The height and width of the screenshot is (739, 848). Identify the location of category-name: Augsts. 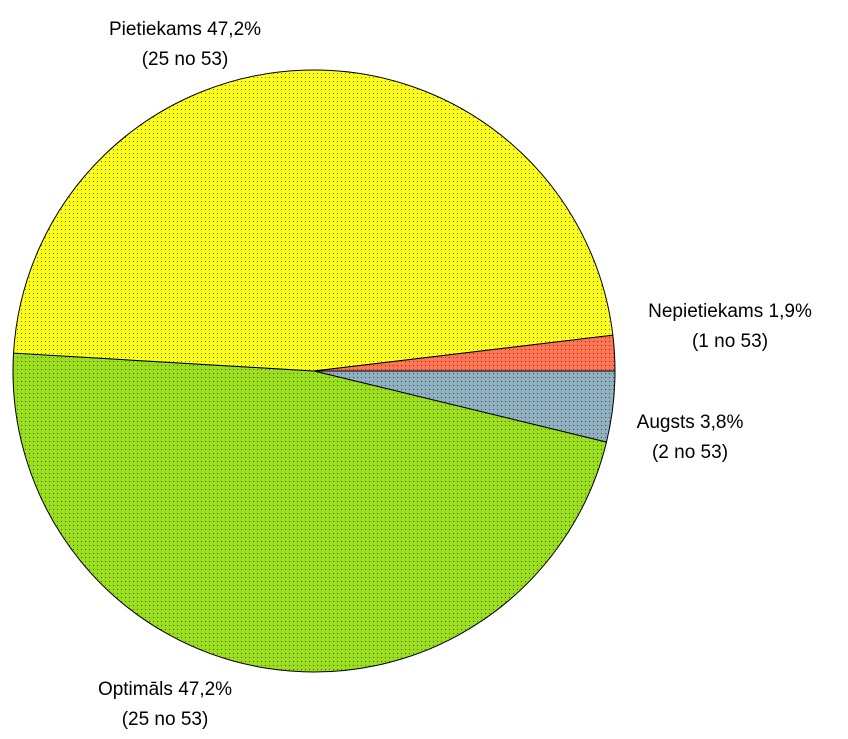
(666, 422).